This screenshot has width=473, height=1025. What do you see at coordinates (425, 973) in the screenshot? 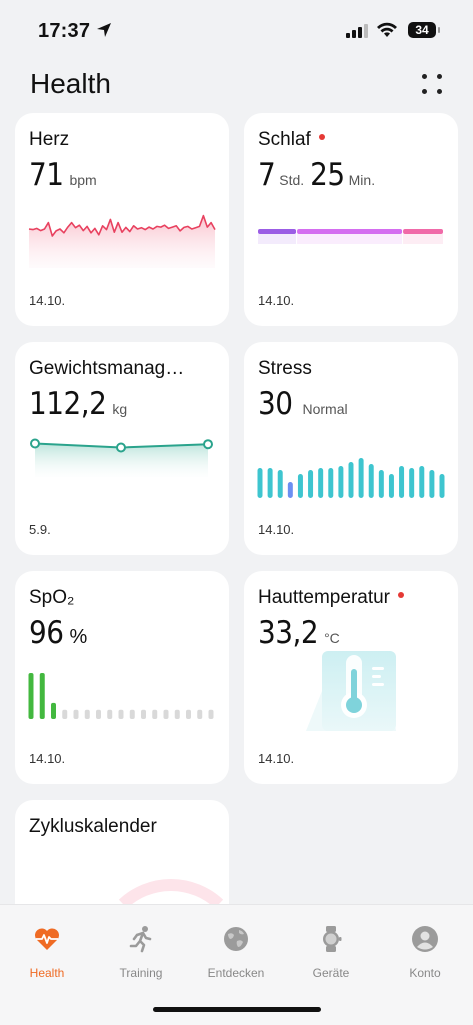
I see `tab-label: Konto` at bounding box center [425, 973].